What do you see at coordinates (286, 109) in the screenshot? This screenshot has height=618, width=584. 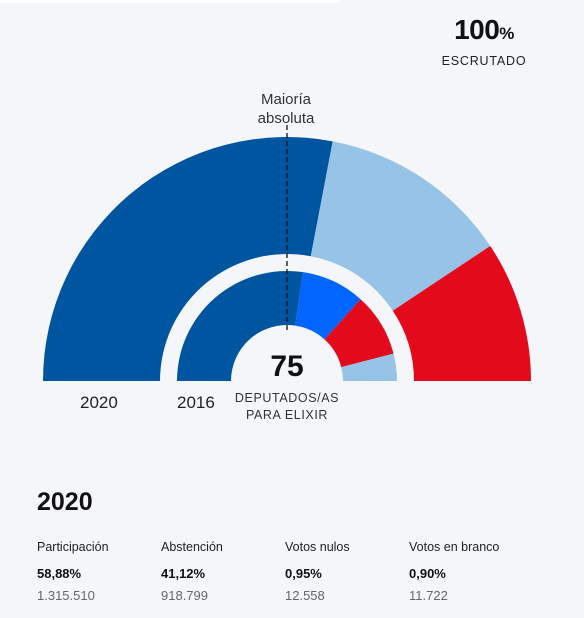 I see `majority-label: Maioría absoluta` at bounding box center [286, 109].